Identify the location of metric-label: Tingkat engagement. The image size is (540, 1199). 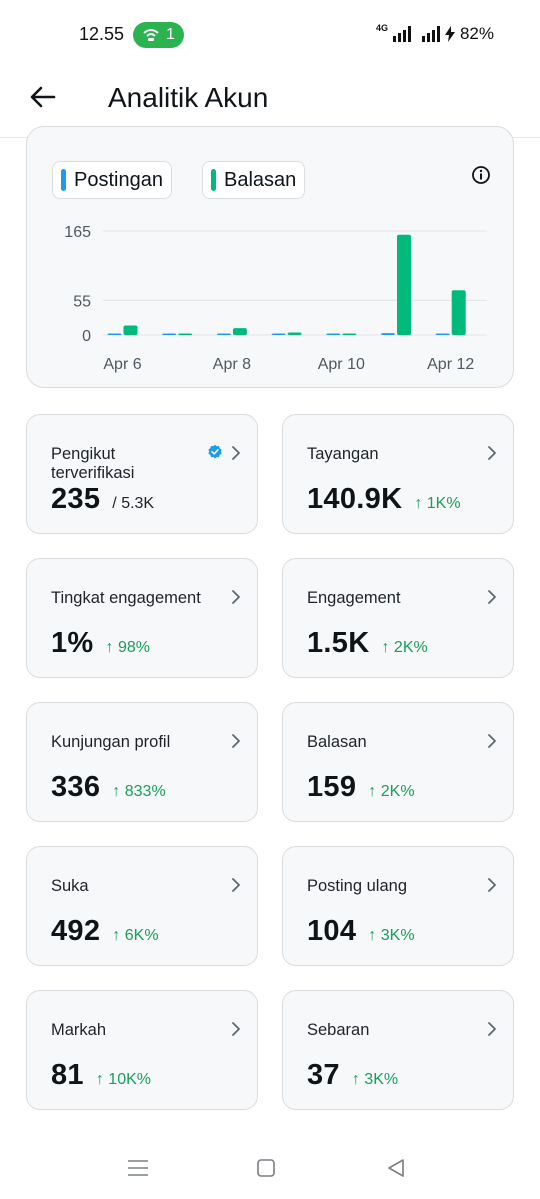
(126, 598).